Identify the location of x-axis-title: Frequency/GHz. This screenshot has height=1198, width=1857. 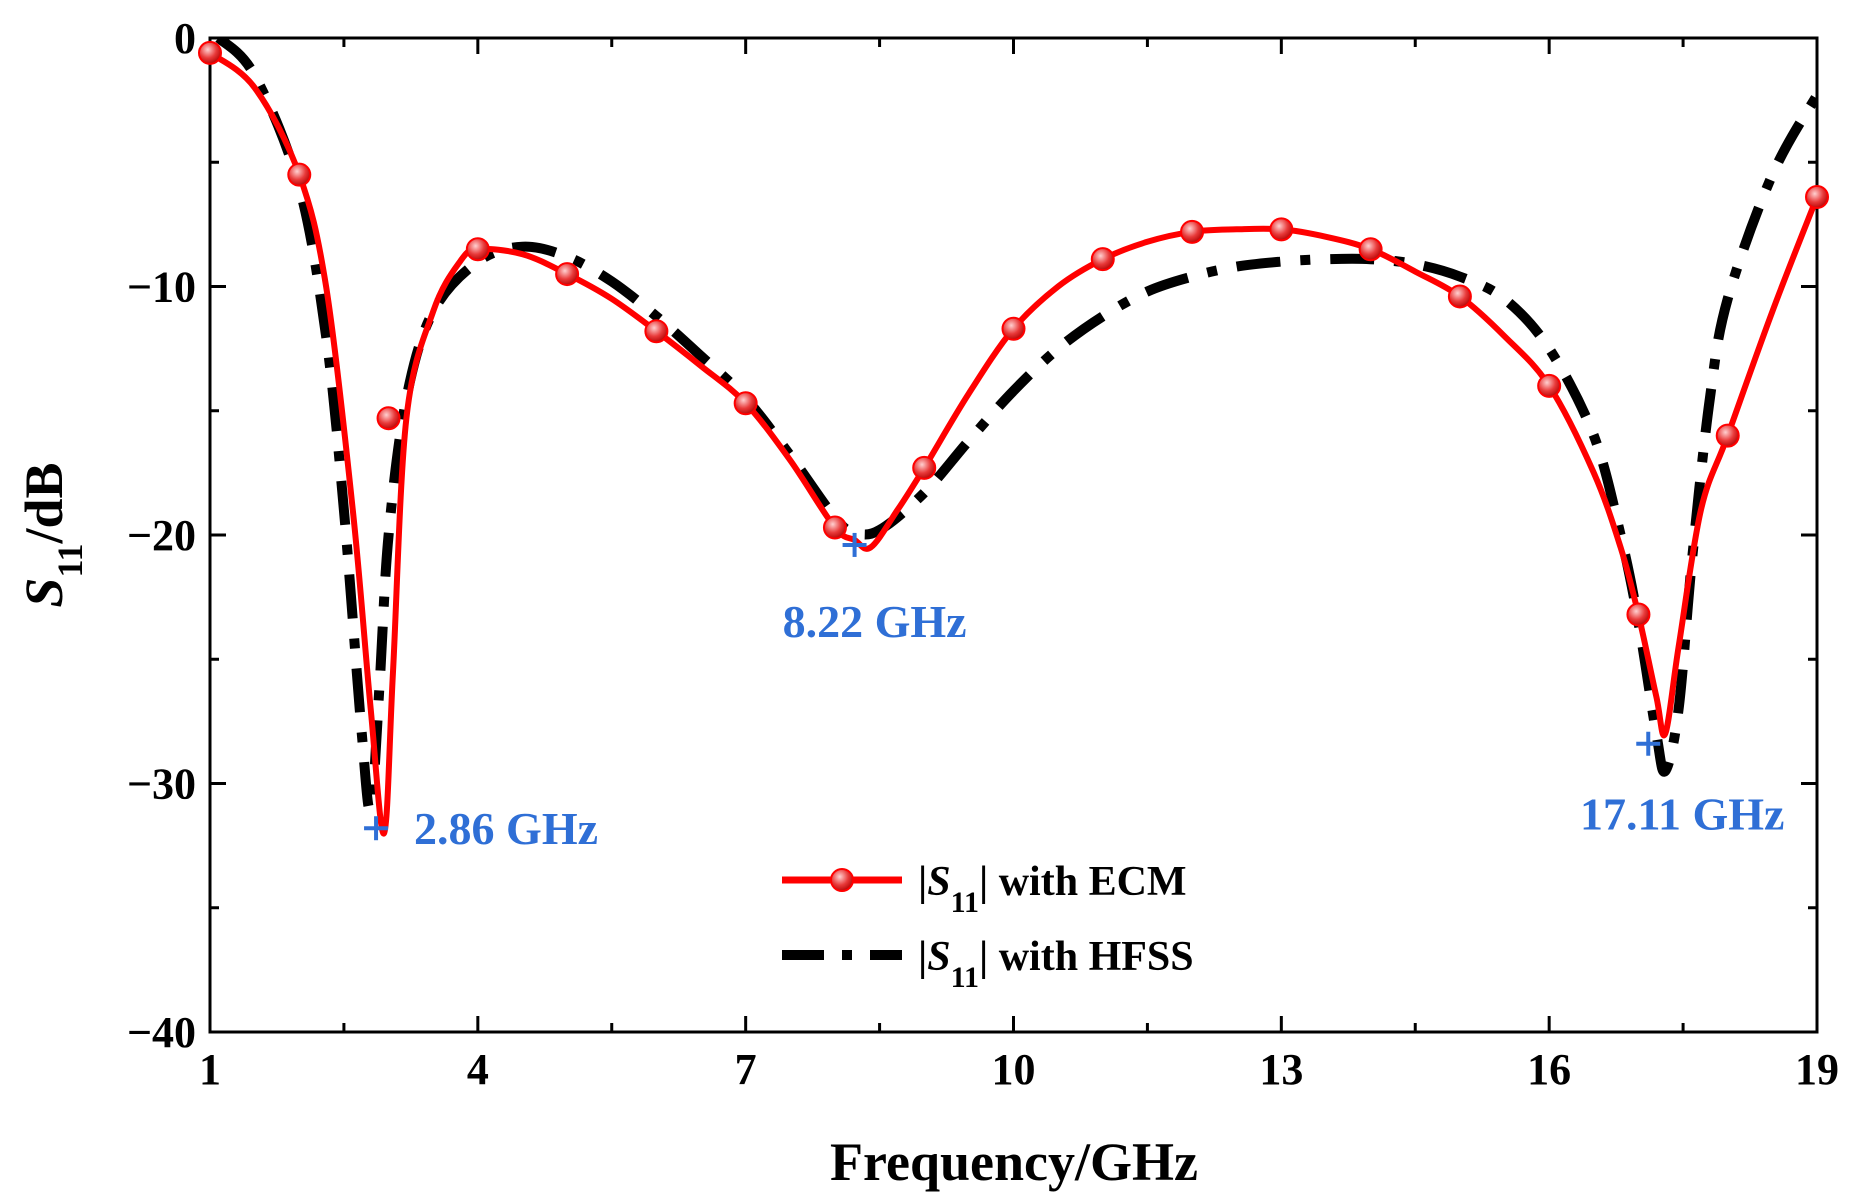
(1014, 1162).